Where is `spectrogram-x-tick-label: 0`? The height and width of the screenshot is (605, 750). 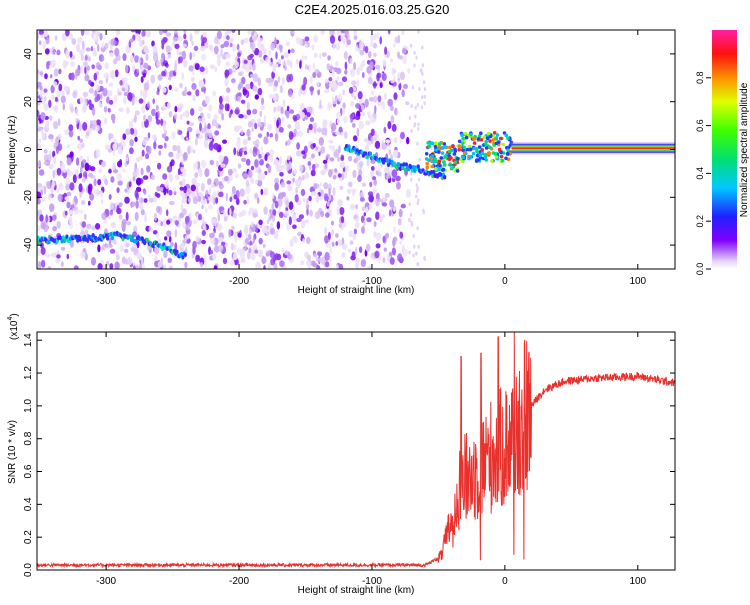
spectrogram-x-tick-label: 0 is located at coordinates (505, 281).